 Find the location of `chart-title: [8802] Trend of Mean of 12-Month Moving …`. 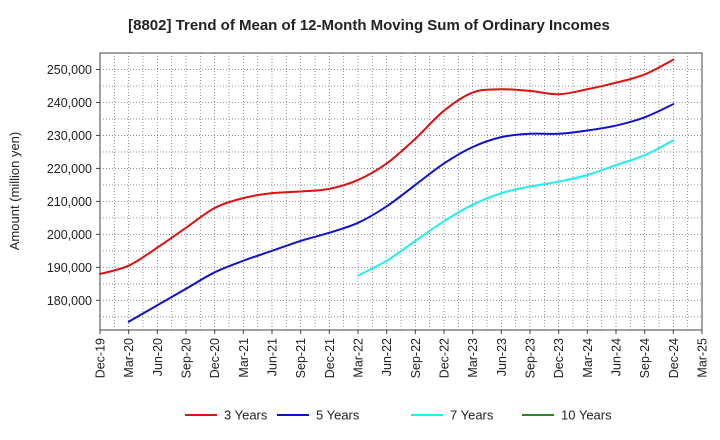

chart-title: [8802] Trend of Mean of 12-Month Moving … is located at coordinates (369, 25).